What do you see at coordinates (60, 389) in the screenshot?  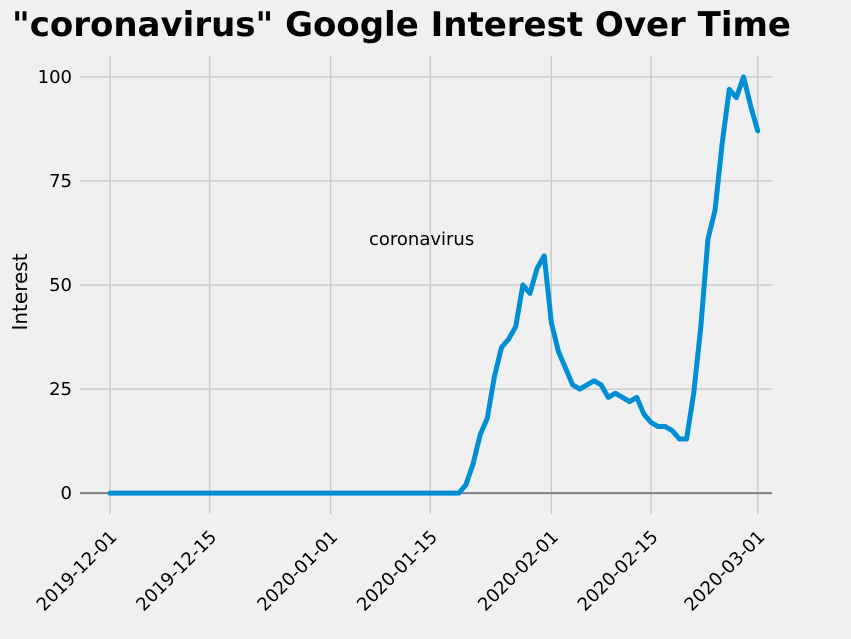 I see `y-tick-label: 25` at bounding box center [60, 389].